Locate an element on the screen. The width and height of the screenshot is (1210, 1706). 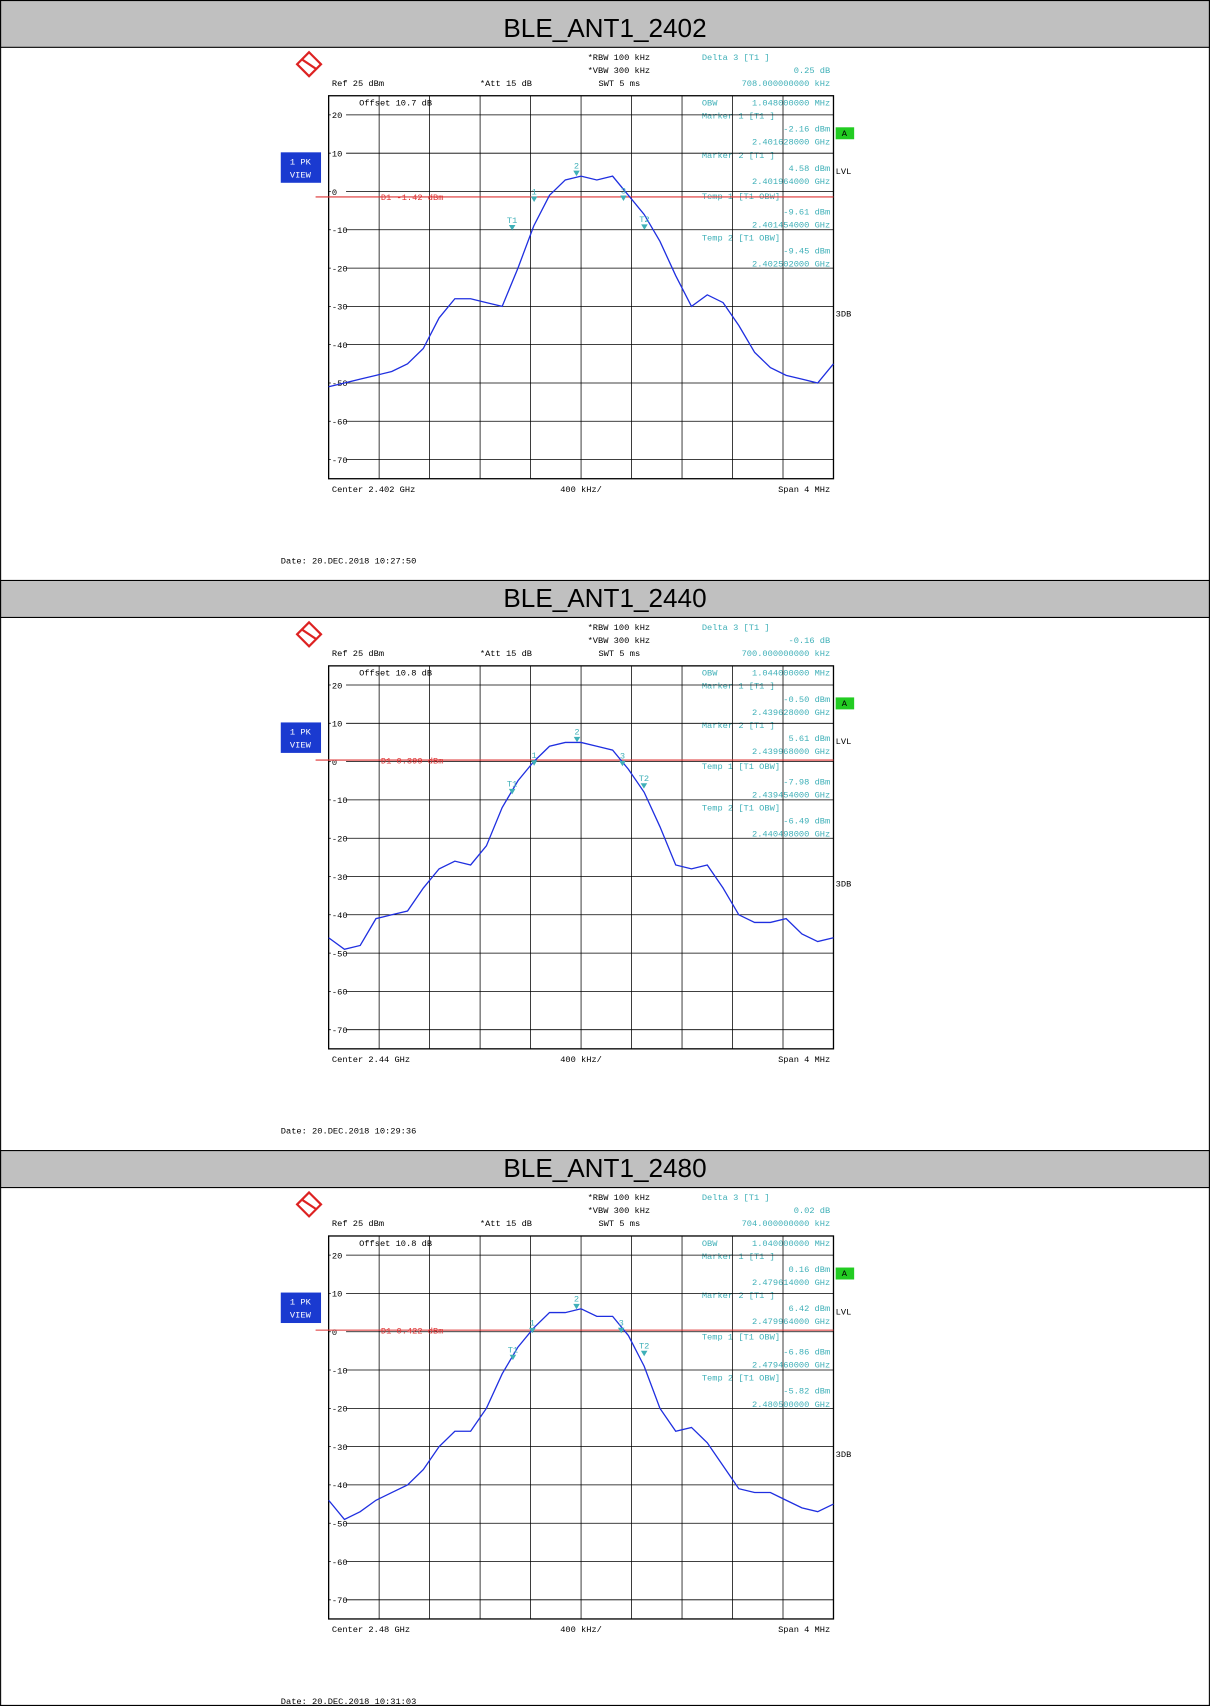
readout: 2.479460000 GHz is located at coordinates (791, 1366).